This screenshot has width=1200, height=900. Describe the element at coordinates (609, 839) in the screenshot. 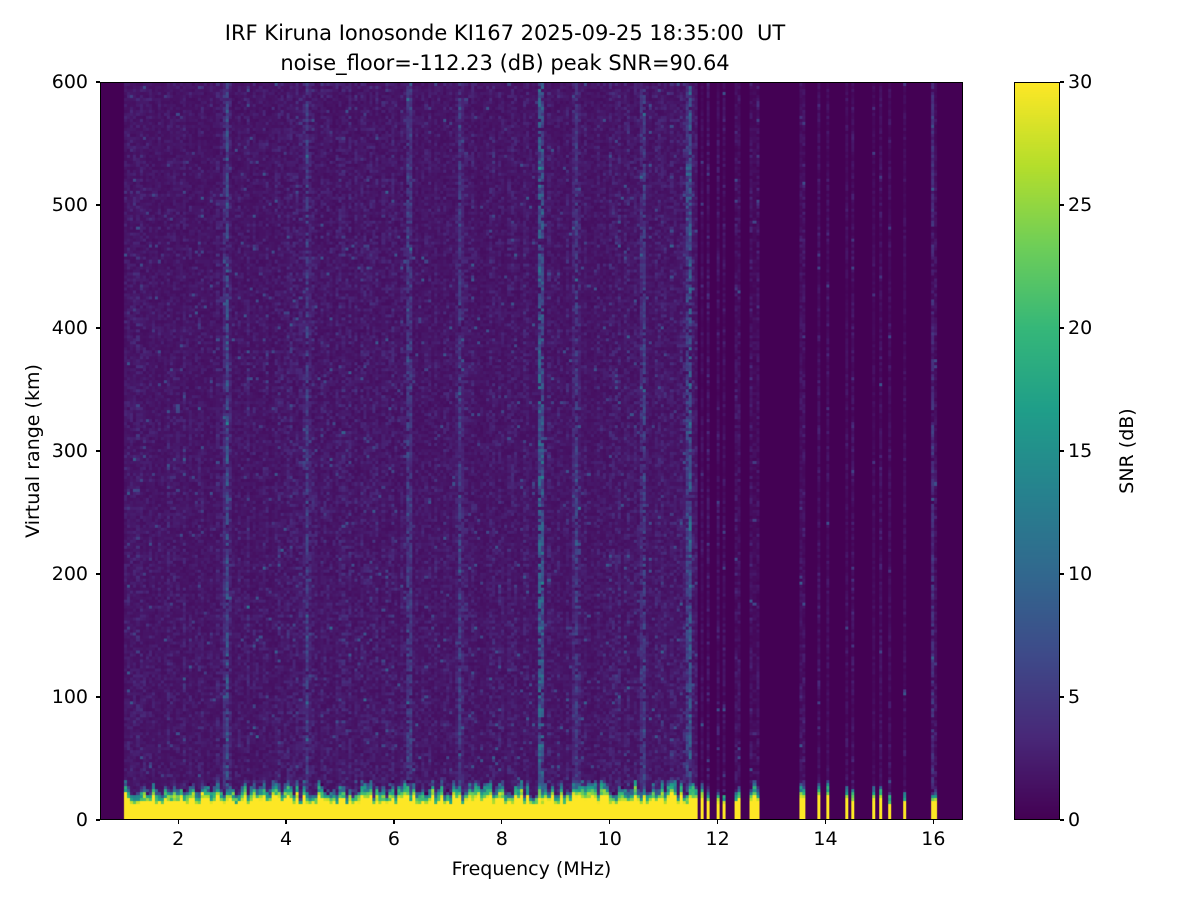

I see `x-tick-label: 10` at that location.